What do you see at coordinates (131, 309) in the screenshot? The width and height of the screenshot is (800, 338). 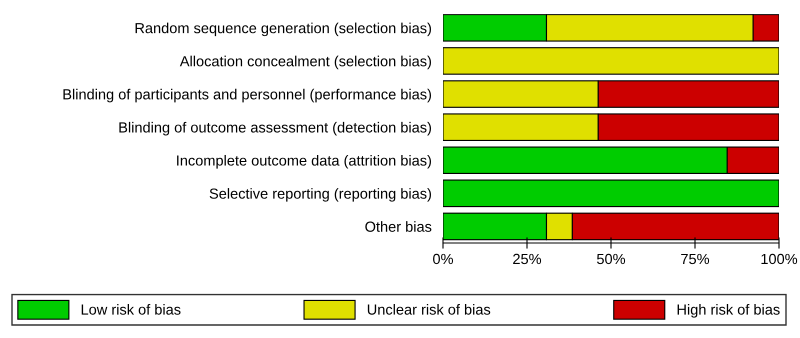 I see `legend-label: Low risk of bias` at bounding box center [131, 309].